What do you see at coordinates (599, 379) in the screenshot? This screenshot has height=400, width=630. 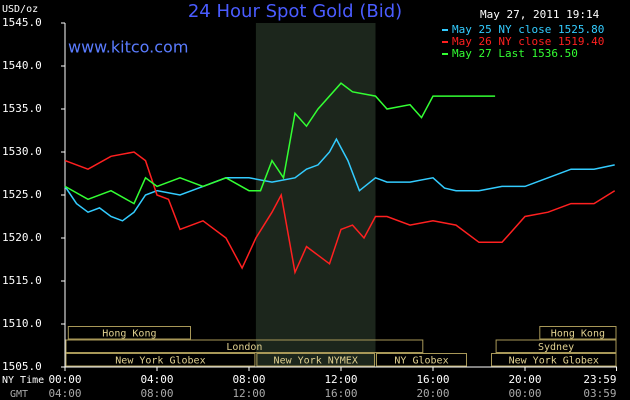 I see `x-tick-label: 23:59` at bounding box center [599, 379].